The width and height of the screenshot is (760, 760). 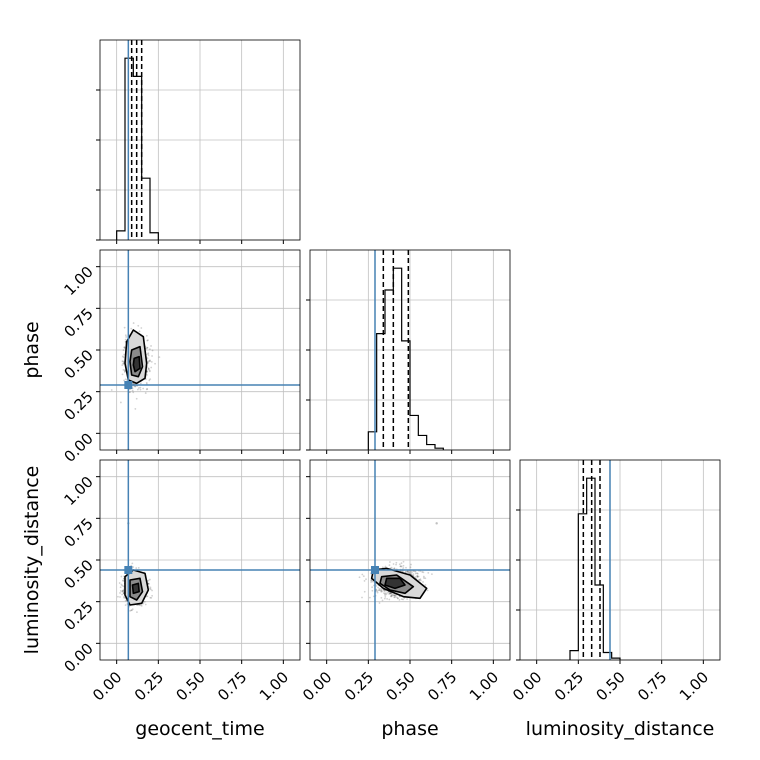 What do you see at coordinates (198, 141) in the screenshot?
I see `panel-hist-geocent_time` at bounding box center [198, 141].